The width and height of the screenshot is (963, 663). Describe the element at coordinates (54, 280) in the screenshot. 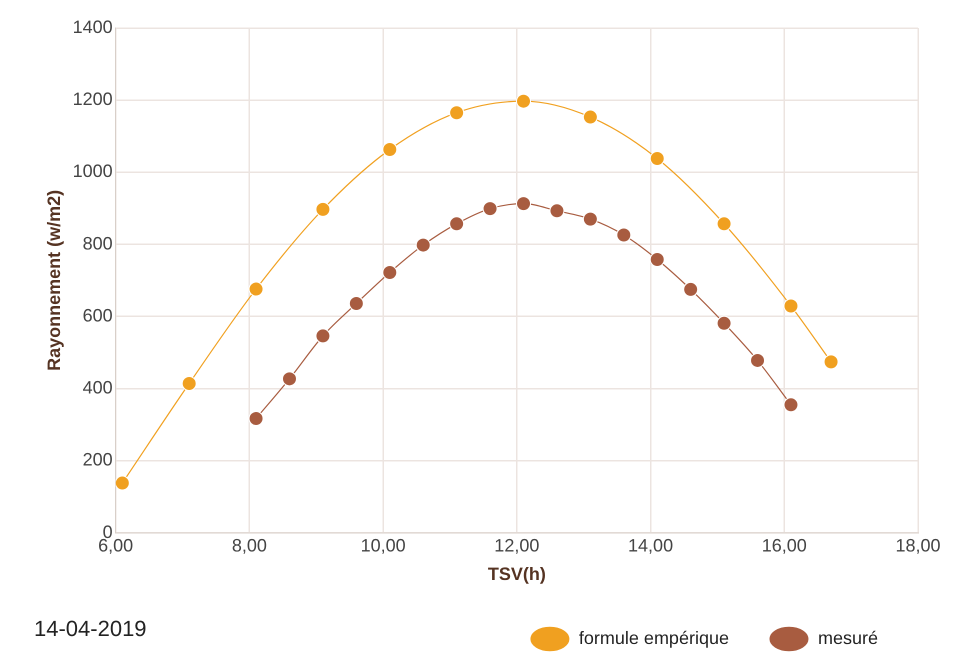

I see `y-axis-title: Rayonnement (w/m2)` at that location.